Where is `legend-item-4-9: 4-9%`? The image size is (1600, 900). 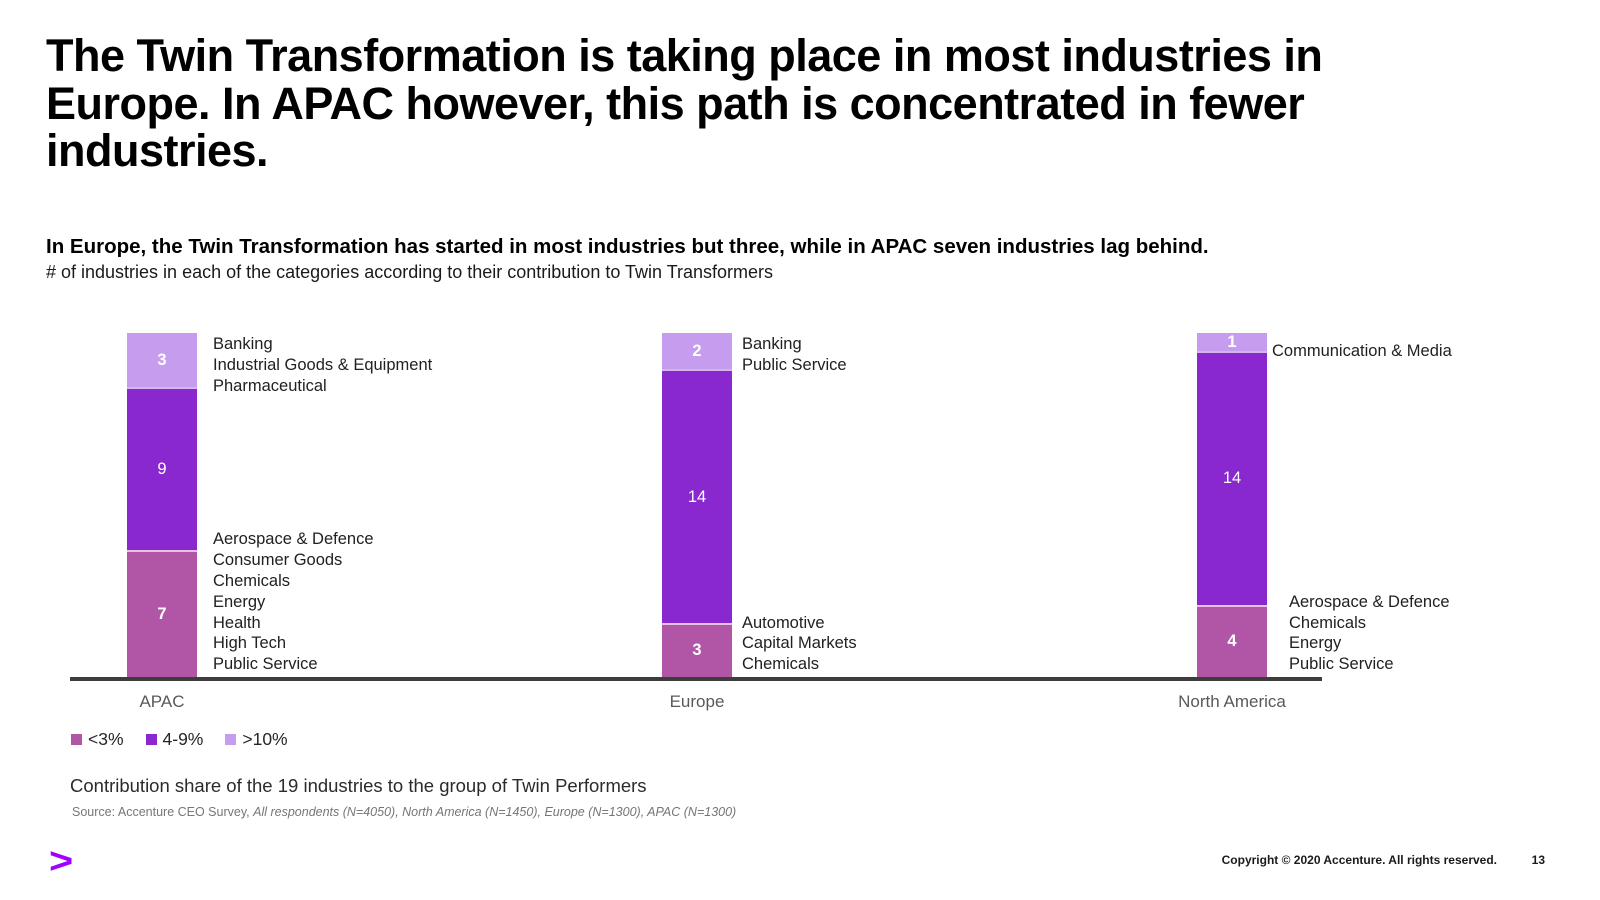
legend-item-4-9: 4-9% is located at coordinates (174, 739).